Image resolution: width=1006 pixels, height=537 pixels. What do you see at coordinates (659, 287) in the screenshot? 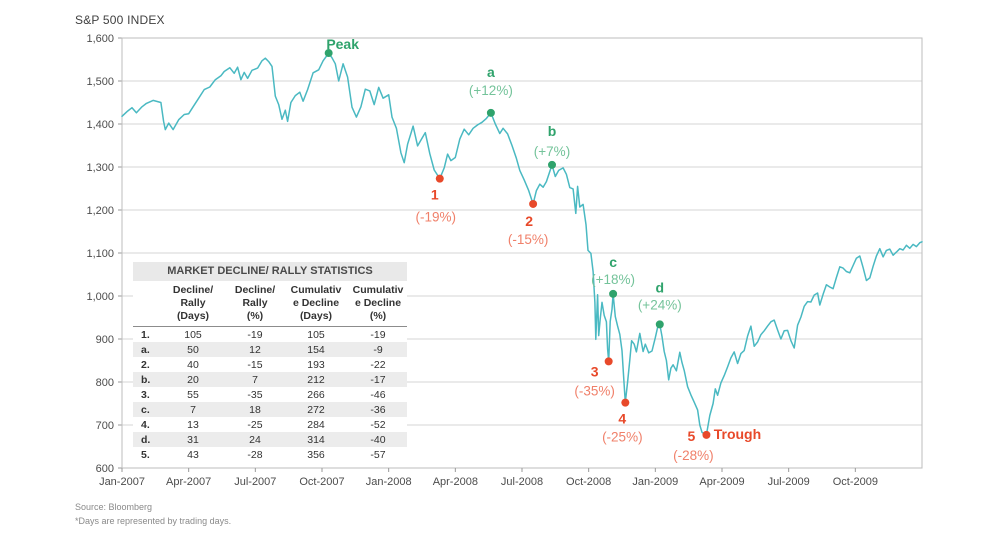
I see `annotation-label-d: d` at bounding box center [659, 287].